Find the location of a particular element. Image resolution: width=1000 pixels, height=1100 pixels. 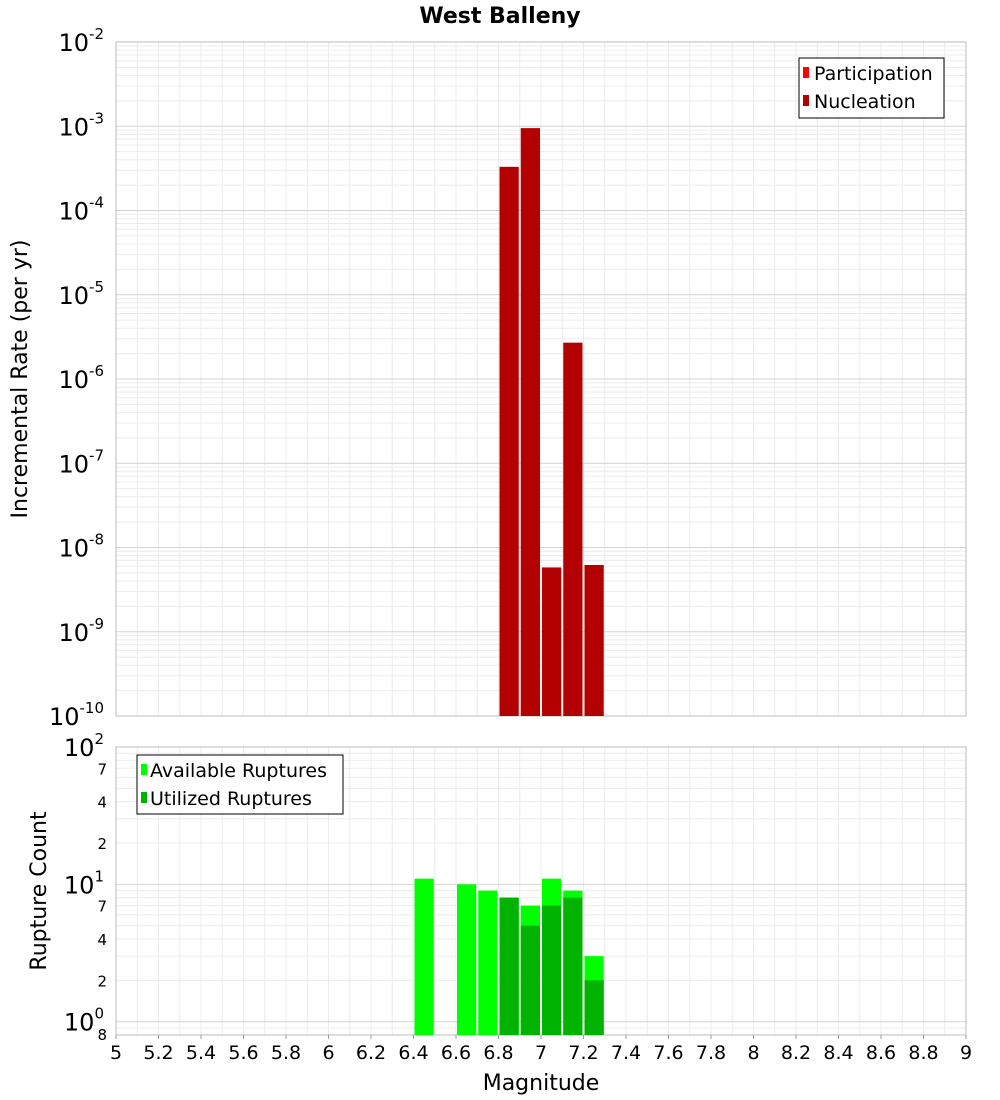

x-tick-label: 8.8 is located at coordinates (923, 1053).